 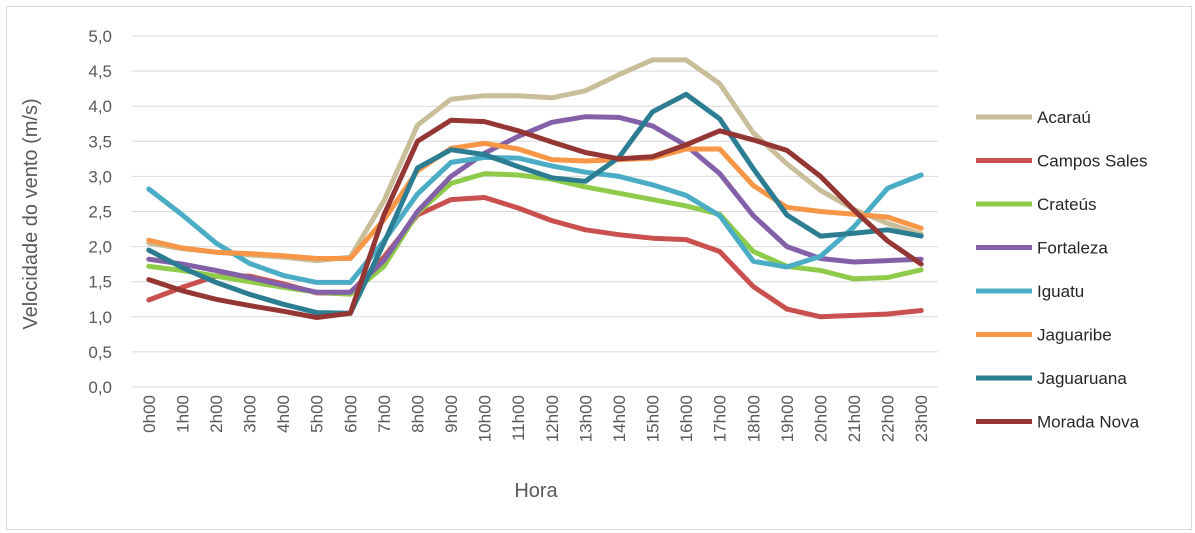 I want to click on x-tick-label: 4h00, so click(x=283, y=414).